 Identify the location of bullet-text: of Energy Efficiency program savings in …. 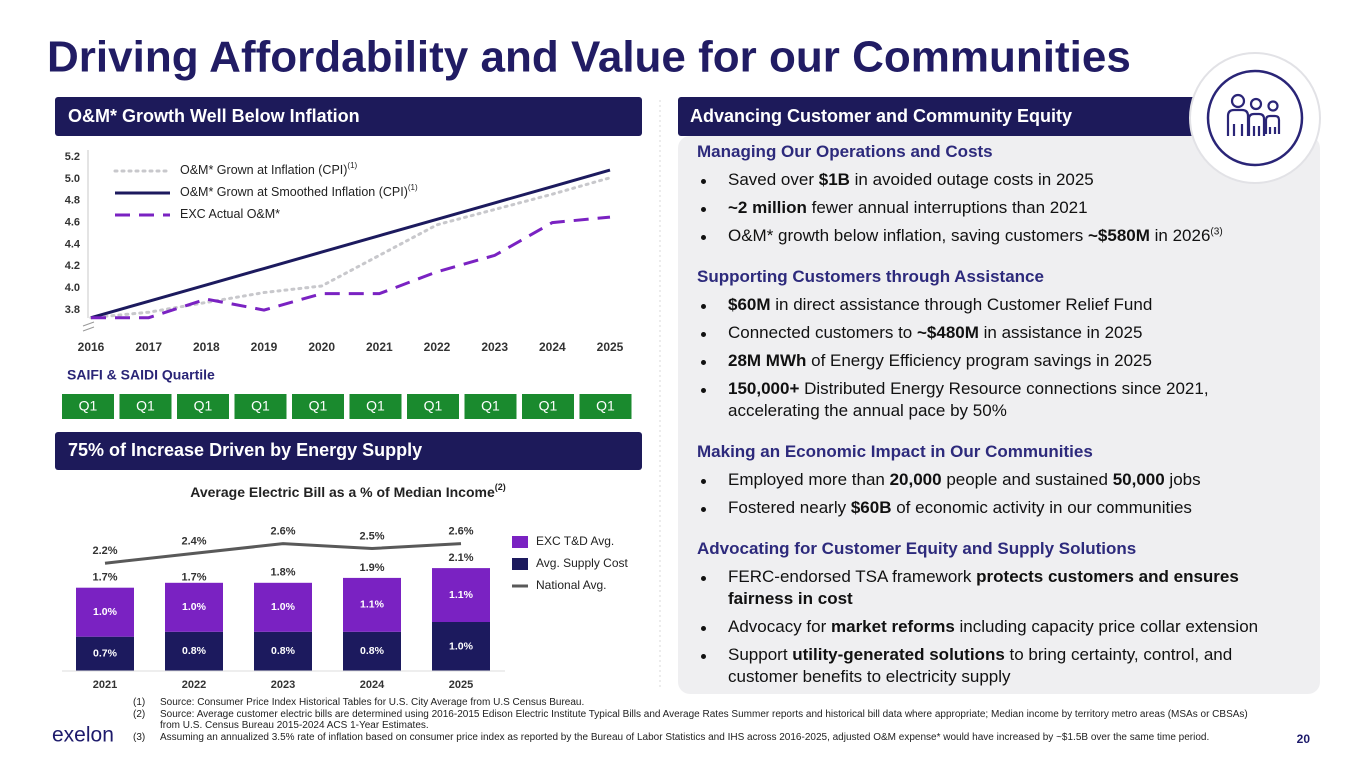
(979, 360).